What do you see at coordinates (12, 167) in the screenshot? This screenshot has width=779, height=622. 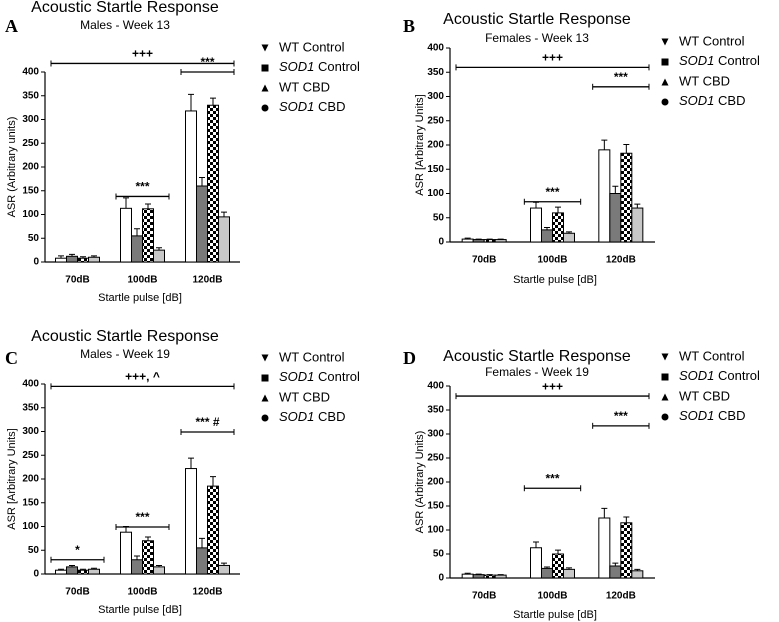 I see `y-axis-label: ASR (Arbitrary units)` at bounding box center [12, 167].